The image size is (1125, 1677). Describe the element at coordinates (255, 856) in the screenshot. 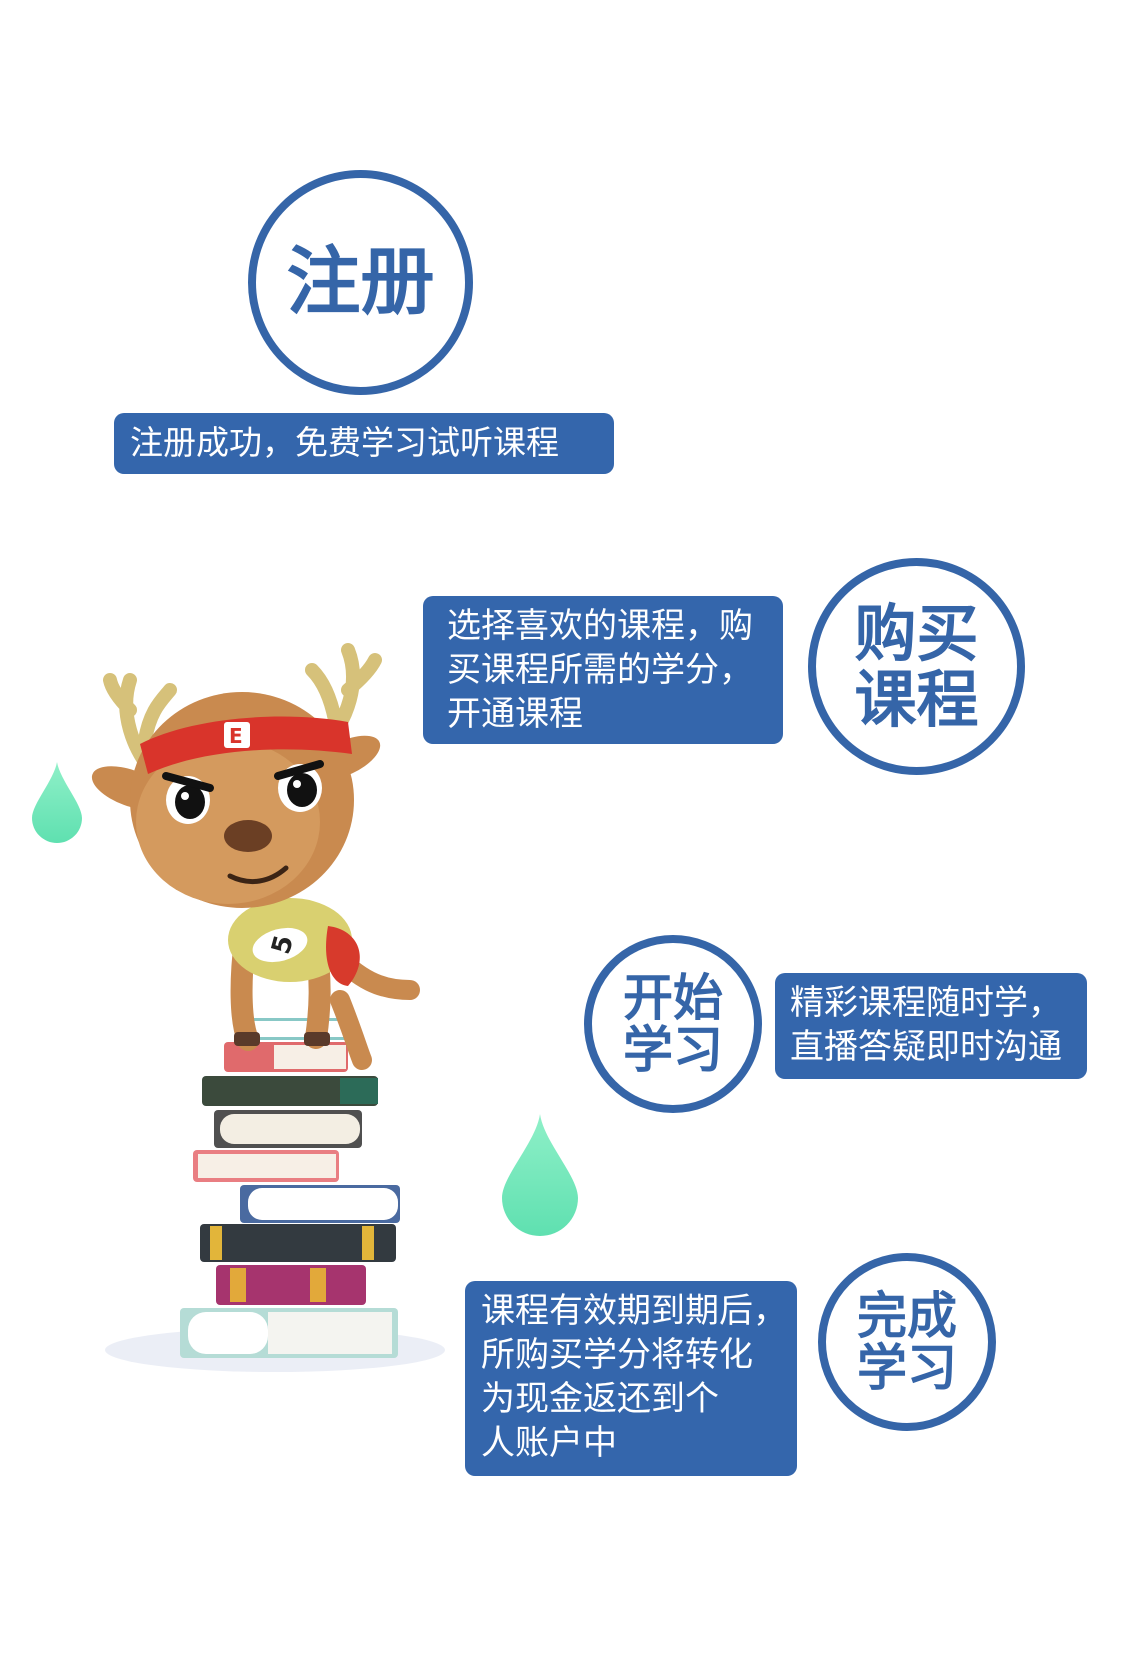

I see `deer: 5 E` at that location.